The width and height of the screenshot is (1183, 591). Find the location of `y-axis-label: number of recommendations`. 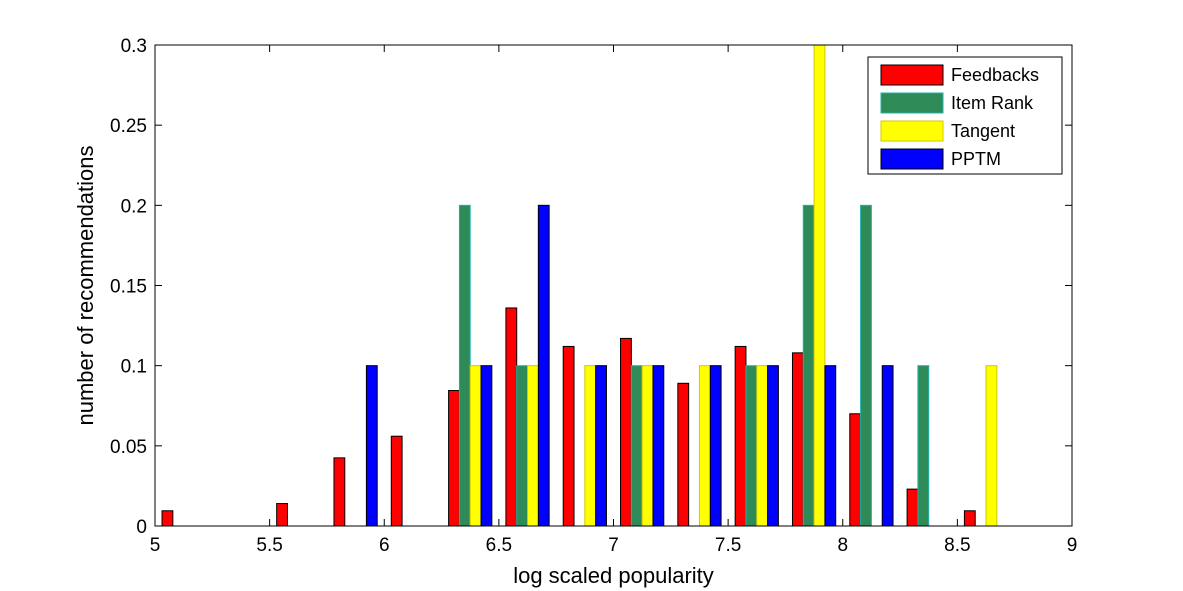

y-axis-label: number of recommendations is located at coordinates (85, 285).